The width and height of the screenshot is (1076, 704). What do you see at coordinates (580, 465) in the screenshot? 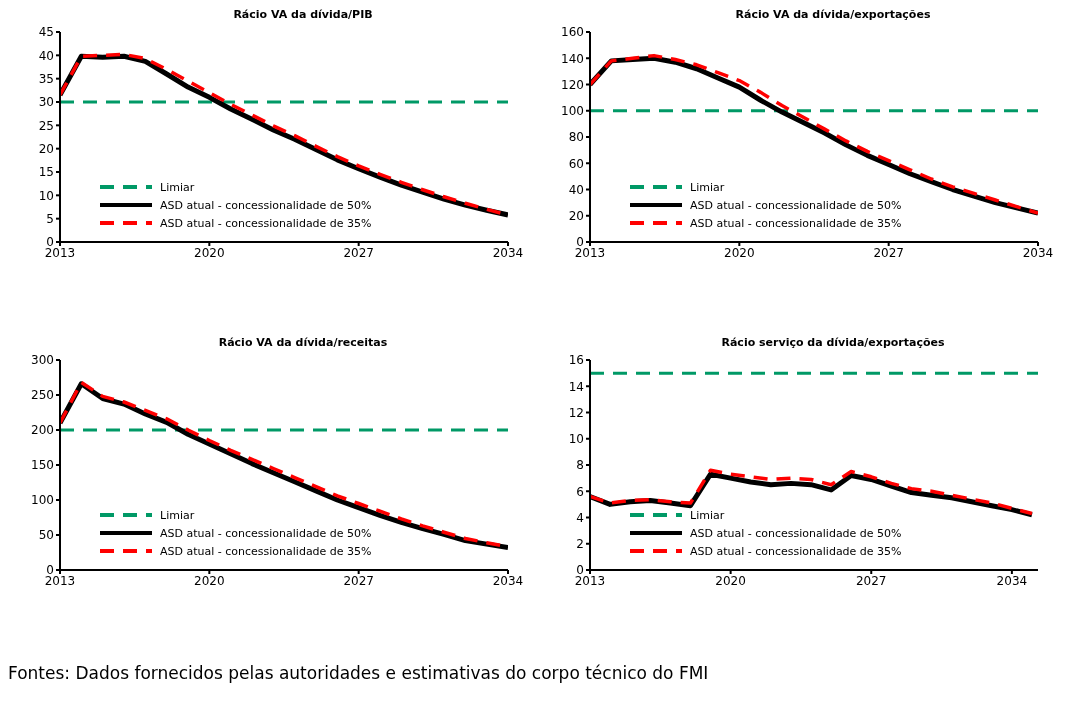
I see `y-tick-label: 8` at bounding box center [580, 465].